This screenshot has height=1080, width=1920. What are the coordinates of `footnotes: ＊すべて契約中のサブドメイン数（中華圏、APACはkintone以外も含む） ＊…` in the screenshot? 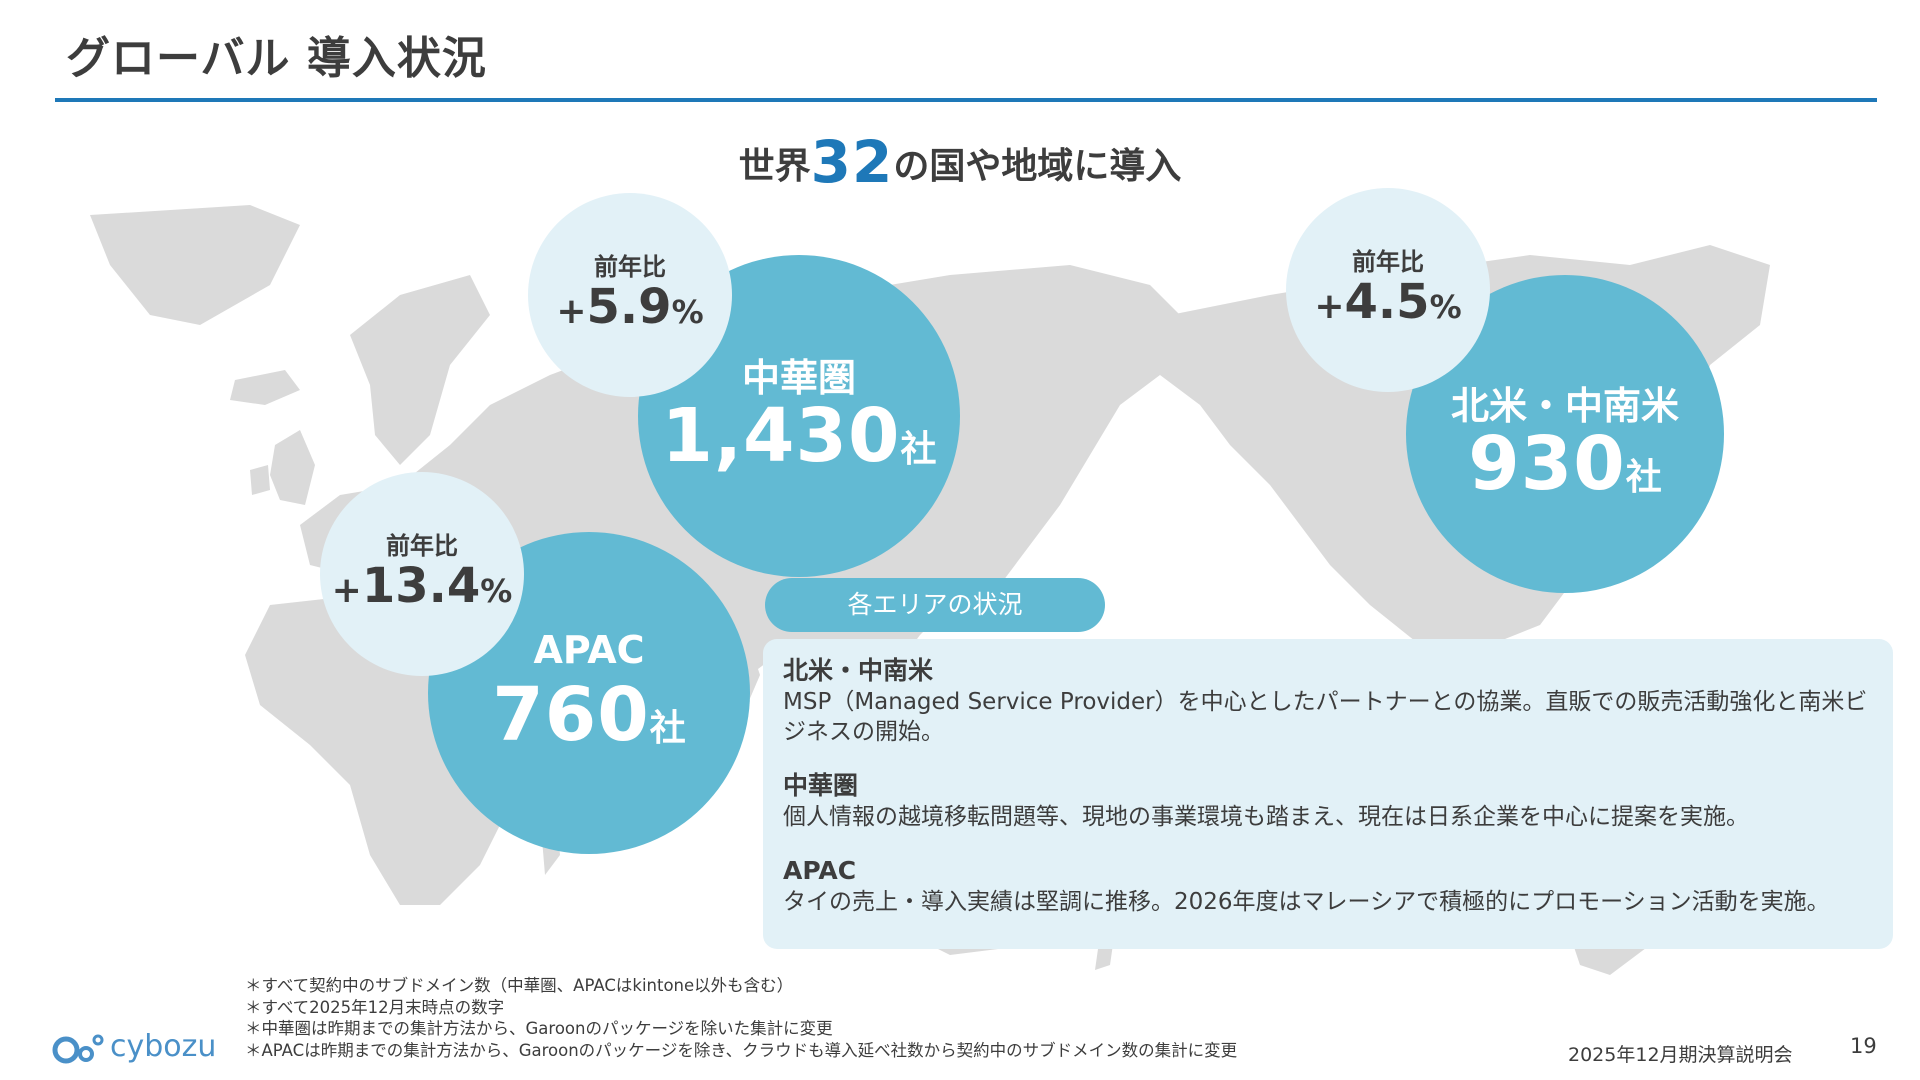 It's located at (741, 1018).